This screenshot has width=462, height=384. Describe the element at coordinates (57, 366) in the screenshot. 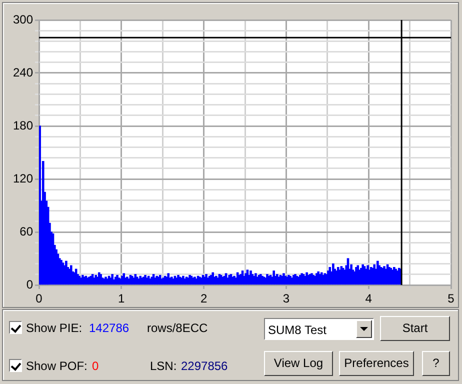

I see `text: Show POF:` at that location.